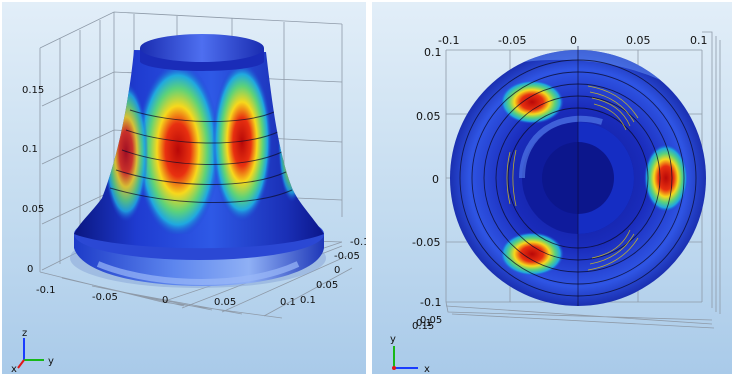 Image resolution: width=734 pixels, height=376 pixels. Describe the element at coordinates (532, 254) in the screenshot. I see `mode-hotspot-bottom` at that location.